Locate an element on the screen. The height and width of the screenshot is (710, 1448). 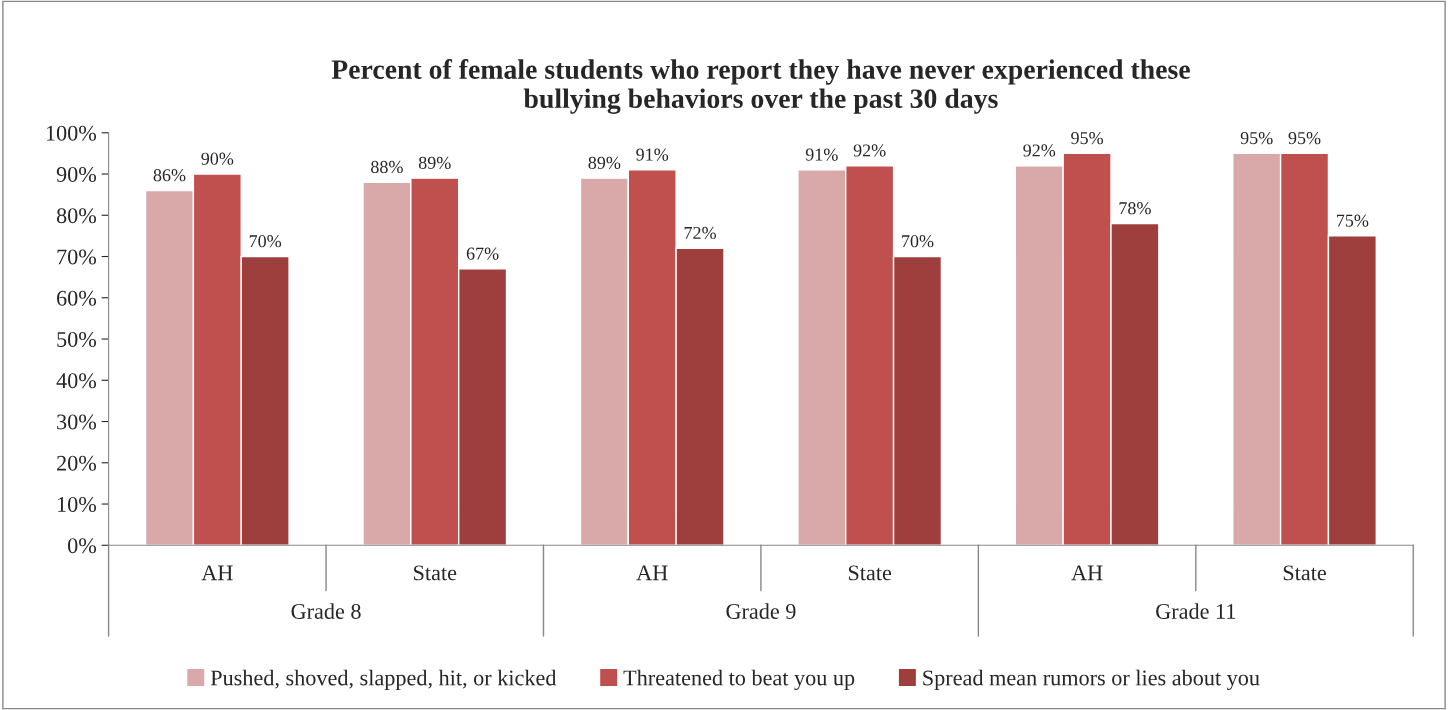
data-label: 88% is located at coordinates (387, 167).